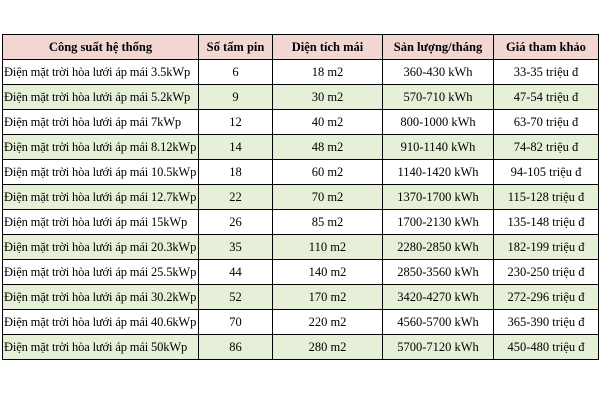  What do you see at coordinates (438, 97) in the screenshot?
I see `cell-monthly-output: 570-710 kWh` at bounding box center [438, 97].